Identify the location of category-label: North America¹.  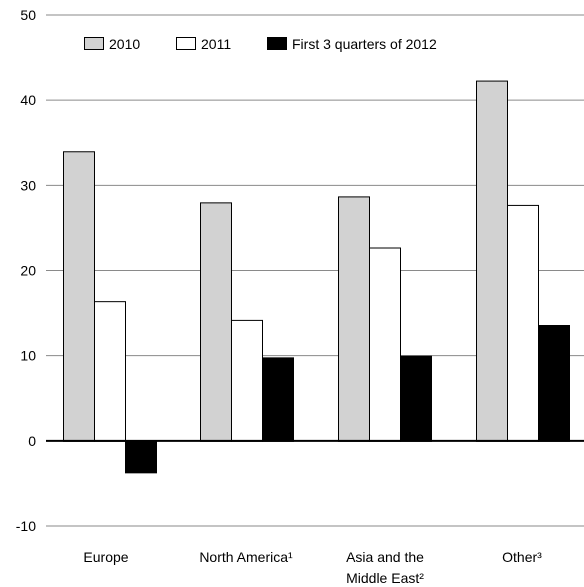
(246, 557).